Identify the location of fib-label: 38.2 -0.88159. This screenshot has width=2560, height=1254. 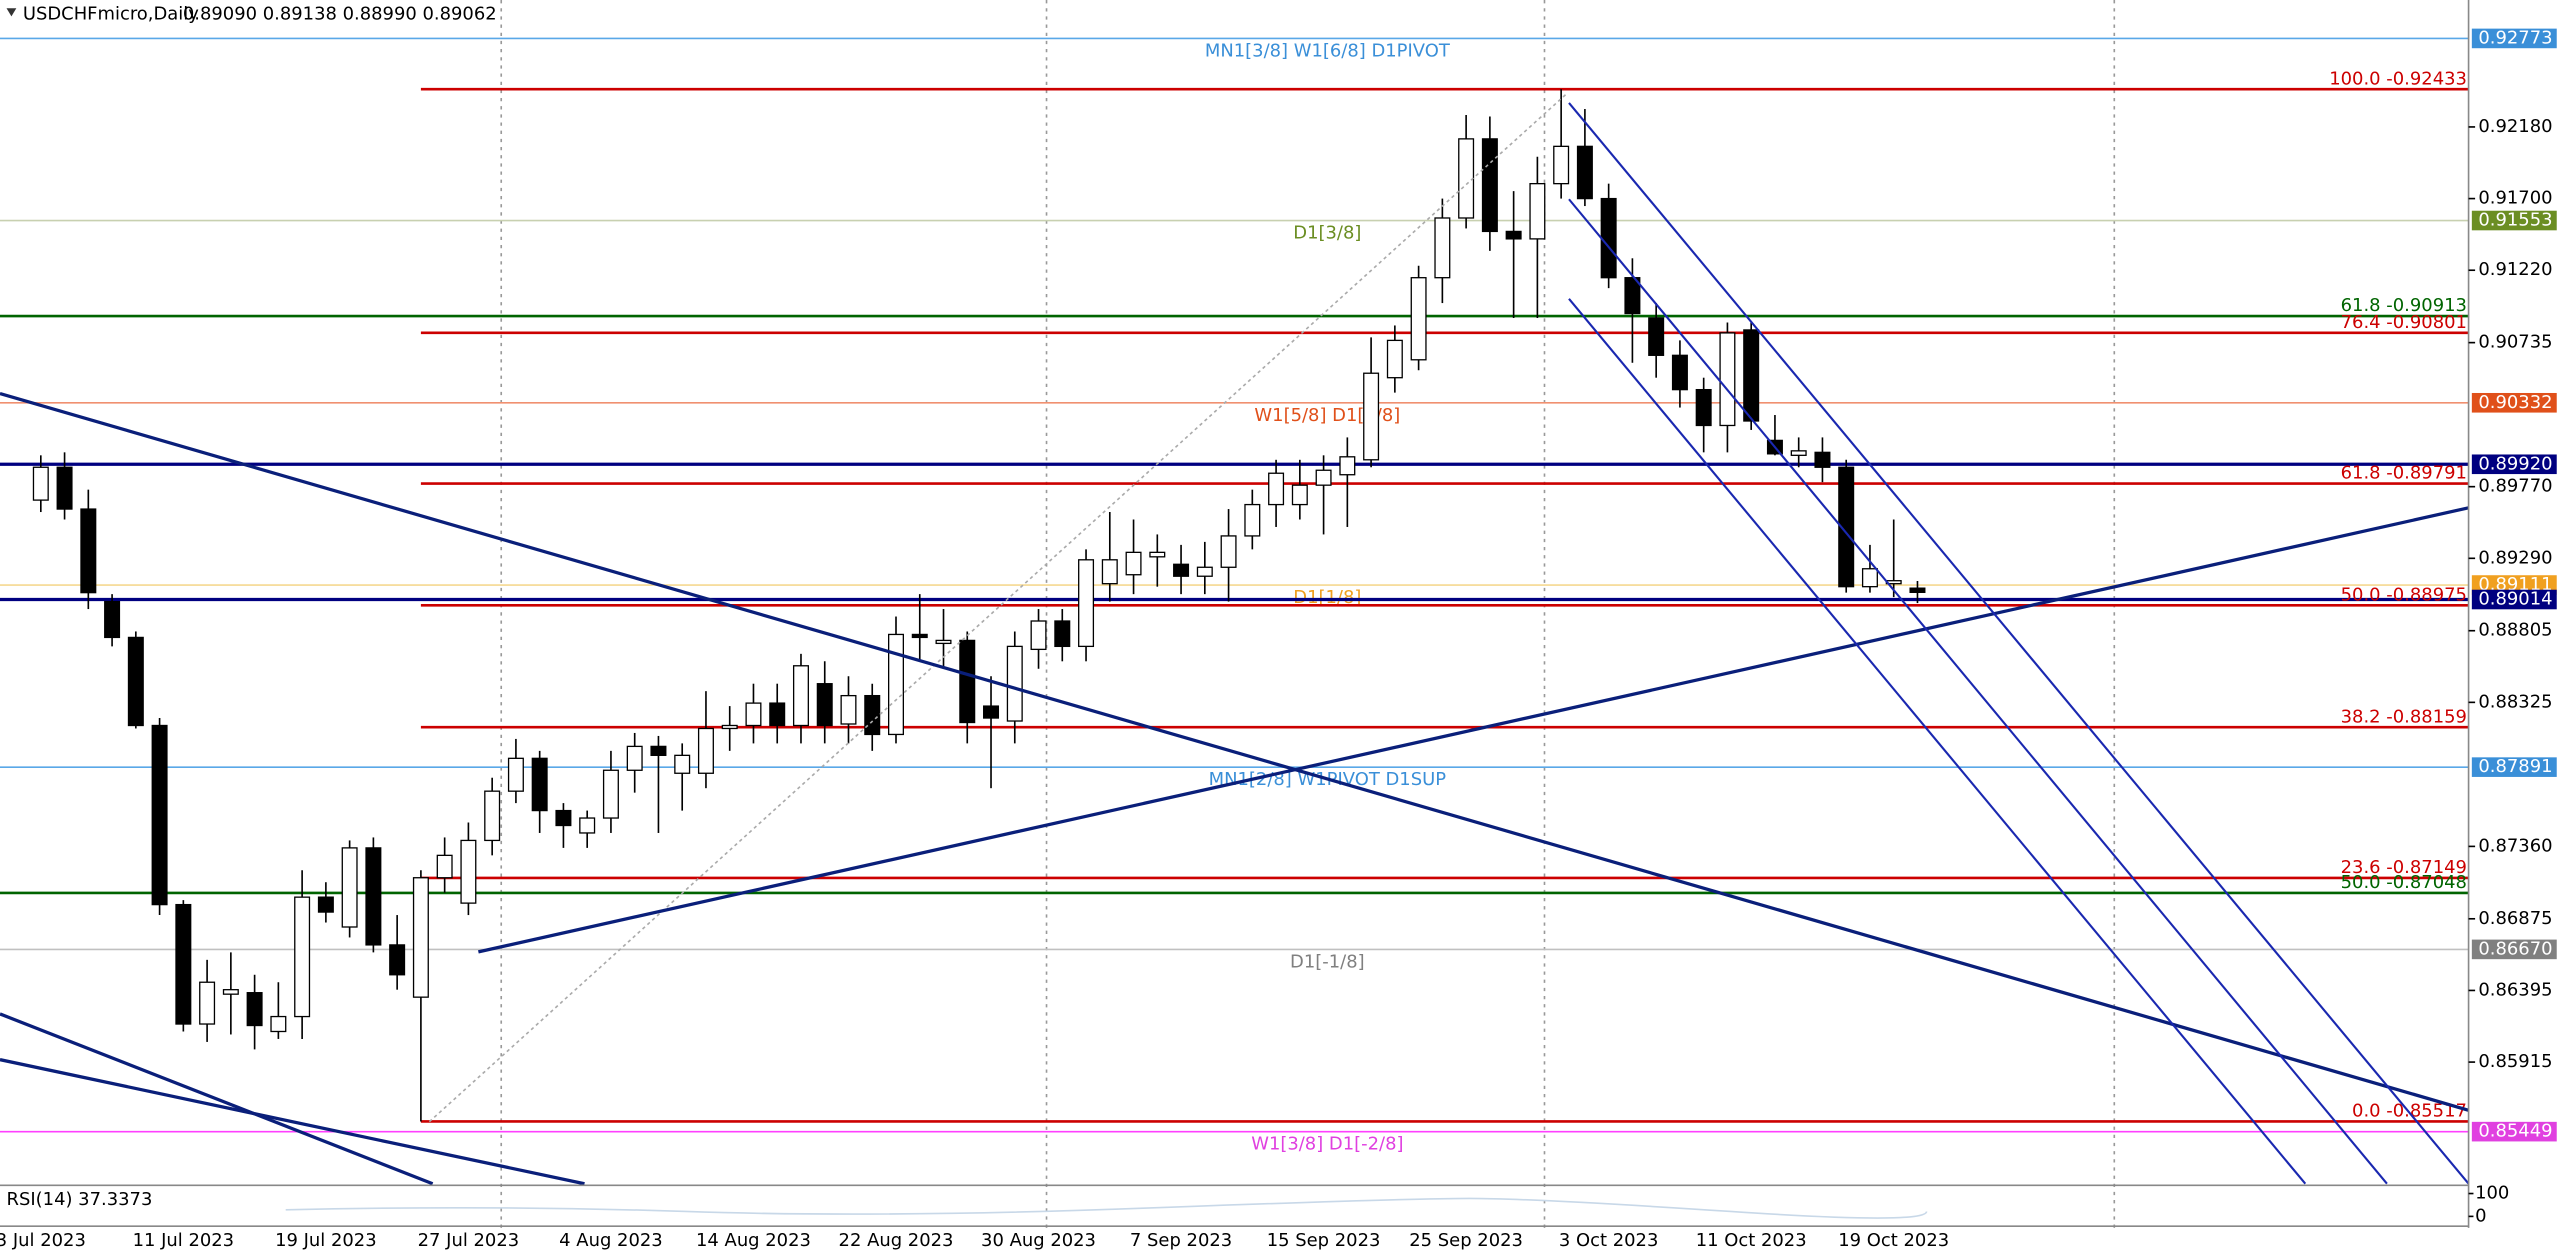
(2404, 716).